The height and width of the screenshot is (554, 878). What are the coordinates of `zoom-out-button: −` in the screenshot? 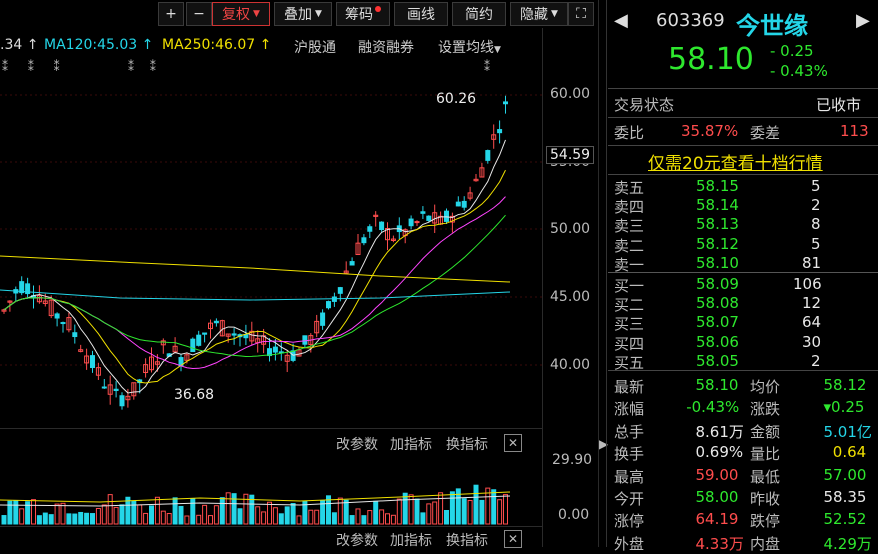 It's located at (199, 14).